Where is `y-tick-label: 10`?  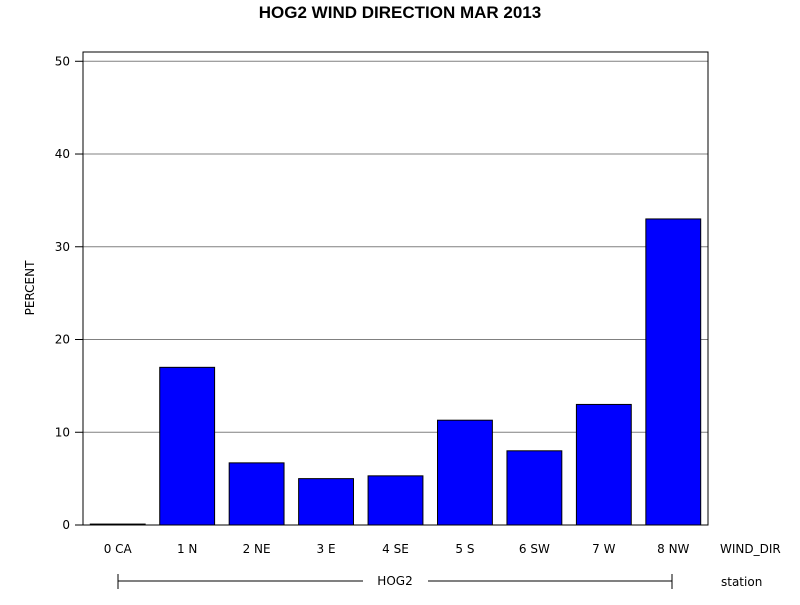
y-tick-label: 10 is located at coordinates (62, 432).